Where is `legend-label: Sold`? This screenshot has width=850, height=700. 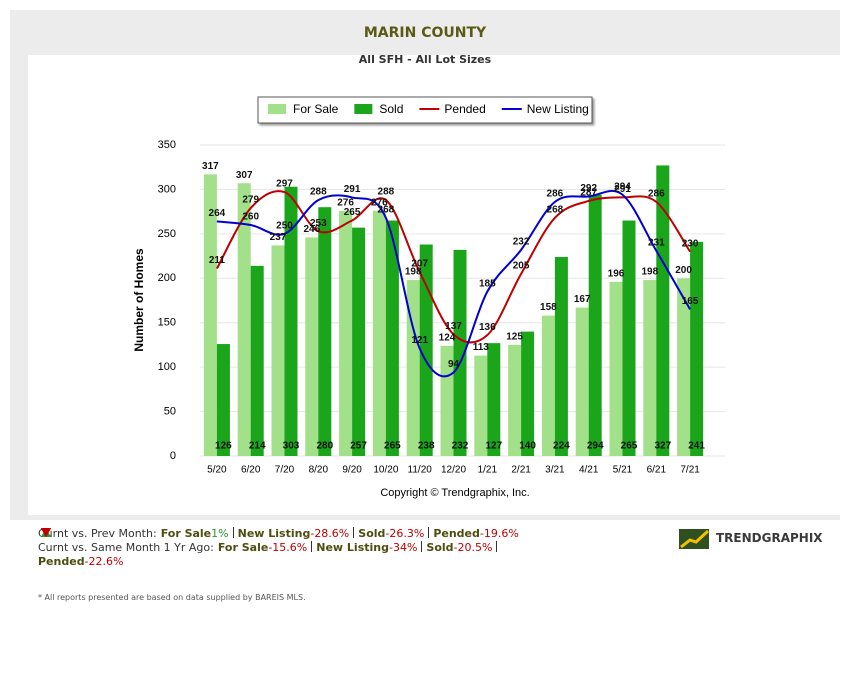
legend-label: Sold is located at coordinates (391, 109).